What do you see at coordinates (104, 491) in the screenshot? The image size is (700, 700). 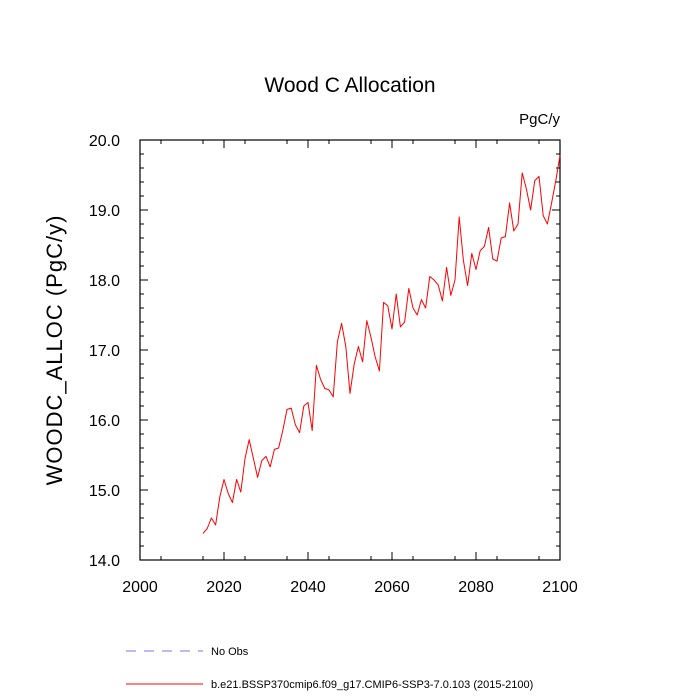 I see `y-tick-label: 15.0` at bounding box center [104, 491].